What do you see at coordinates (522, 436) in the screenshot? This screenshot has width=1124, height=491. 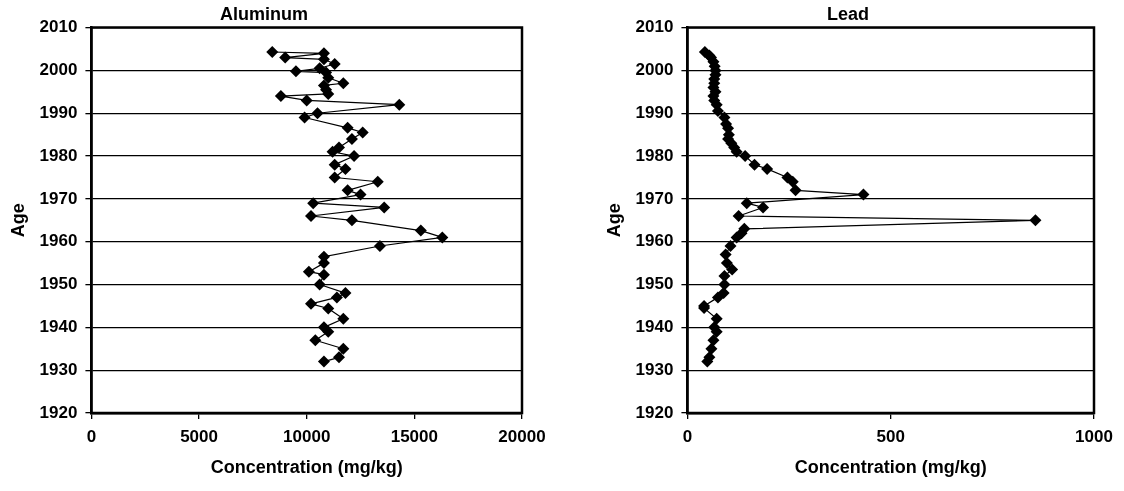 I see `x-tick-label: 20000` at bounding box center [522, 436].